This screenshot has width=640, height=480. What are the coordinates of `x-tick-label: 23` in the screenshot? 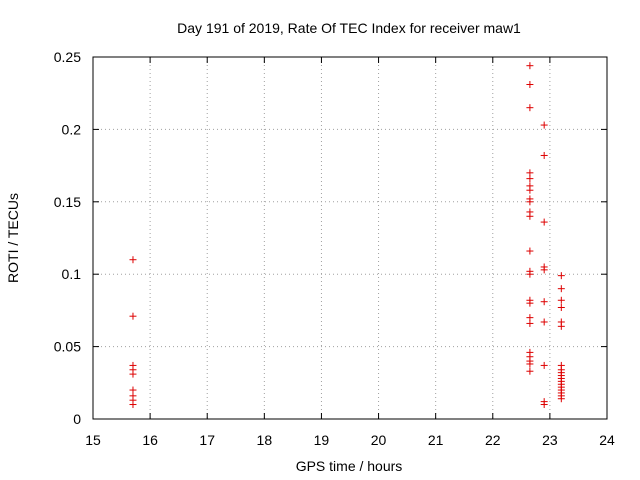 It's located at (550, 440).